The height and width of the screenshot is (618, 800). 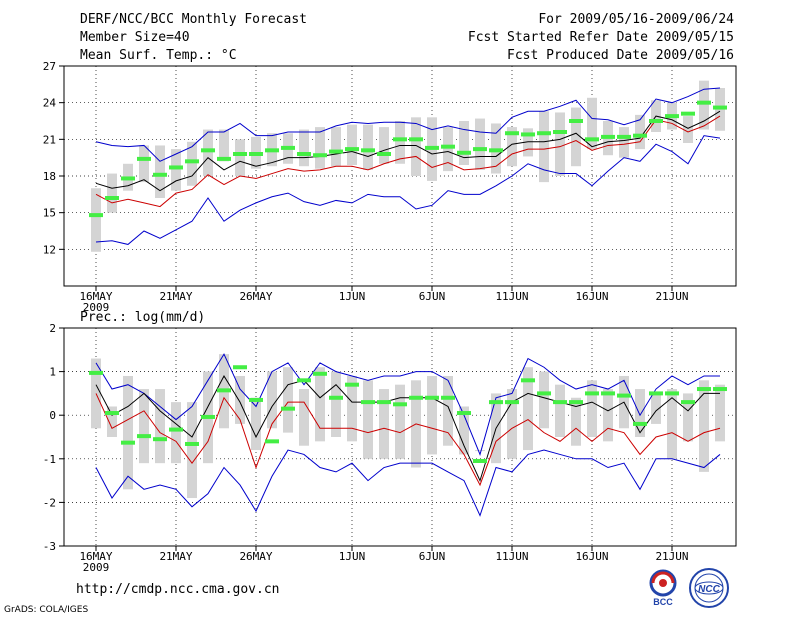 What do you see at coordinates (432, 296) in the screenshot?
I see `temp-xtick-label: 6JUN` at bounding box center [432, 296].